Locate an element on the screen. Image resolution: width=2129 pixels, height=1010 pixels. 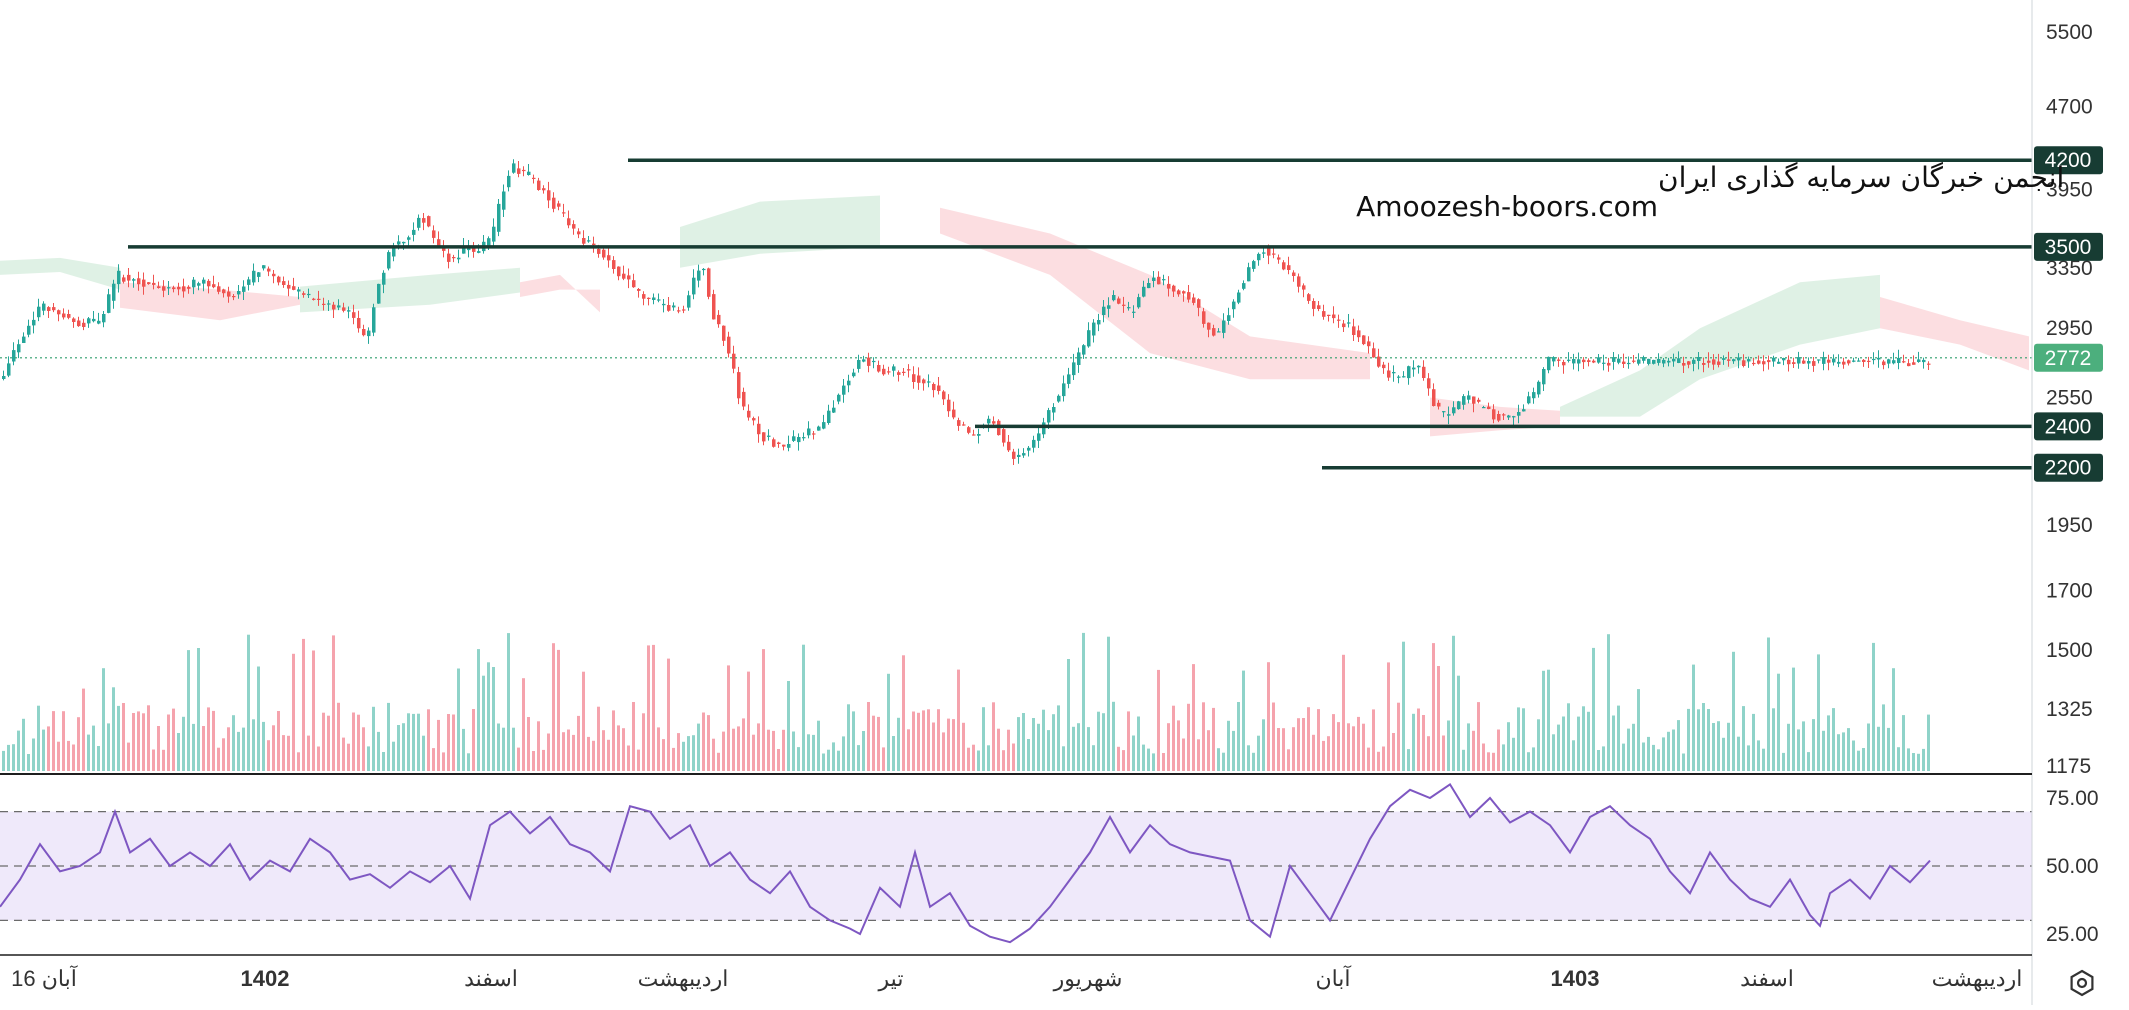
gear-icon is located at coordinates (2082, 983).